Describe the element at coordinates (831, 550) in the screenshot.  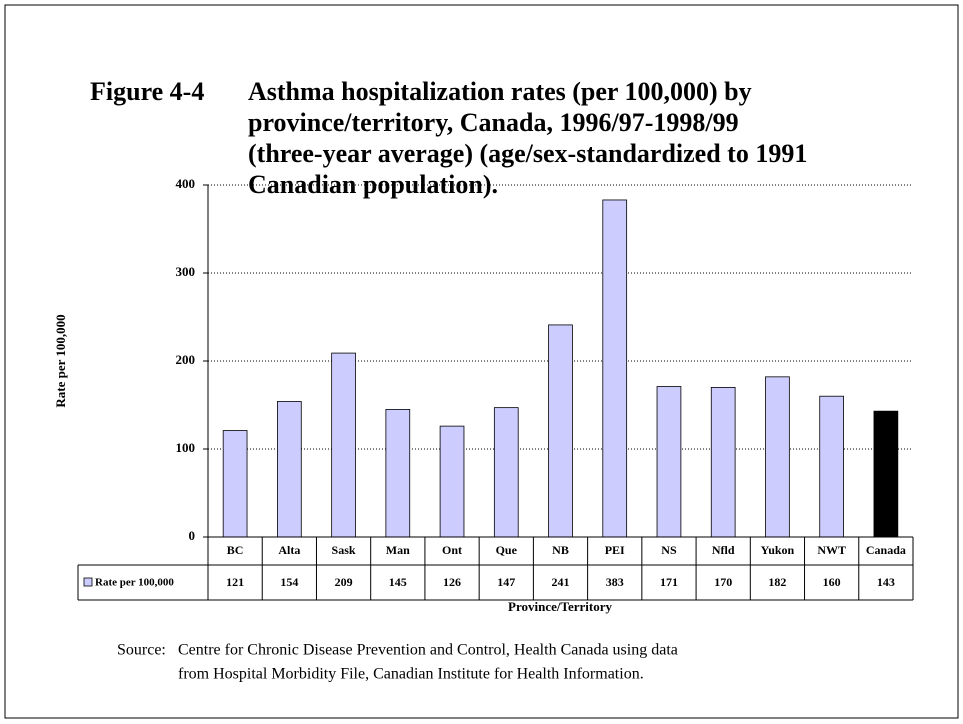
I see `x-tick-label: NWT` at that location.